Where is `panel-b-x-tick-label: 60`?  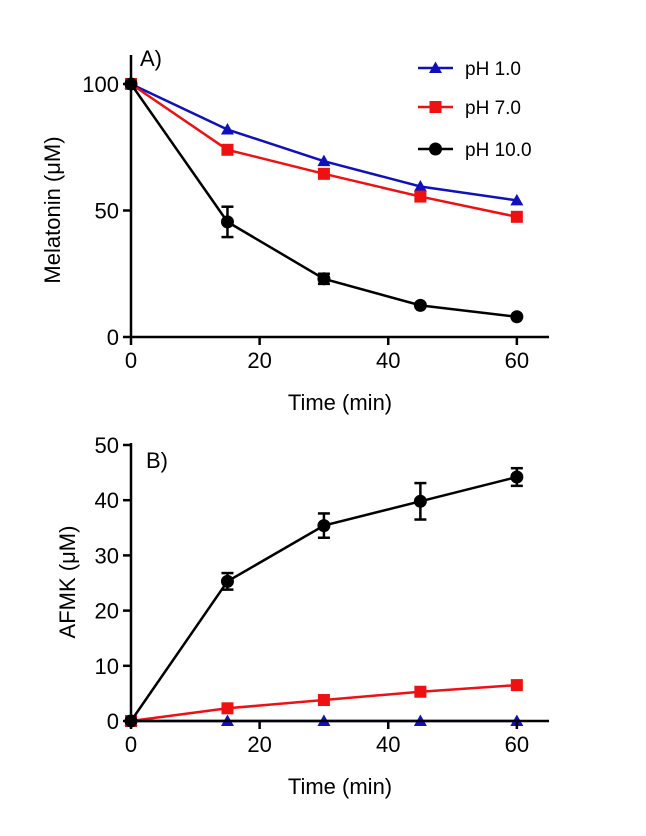
panel-b-x-tick-label: 60 is located at coordinates (517, 744).